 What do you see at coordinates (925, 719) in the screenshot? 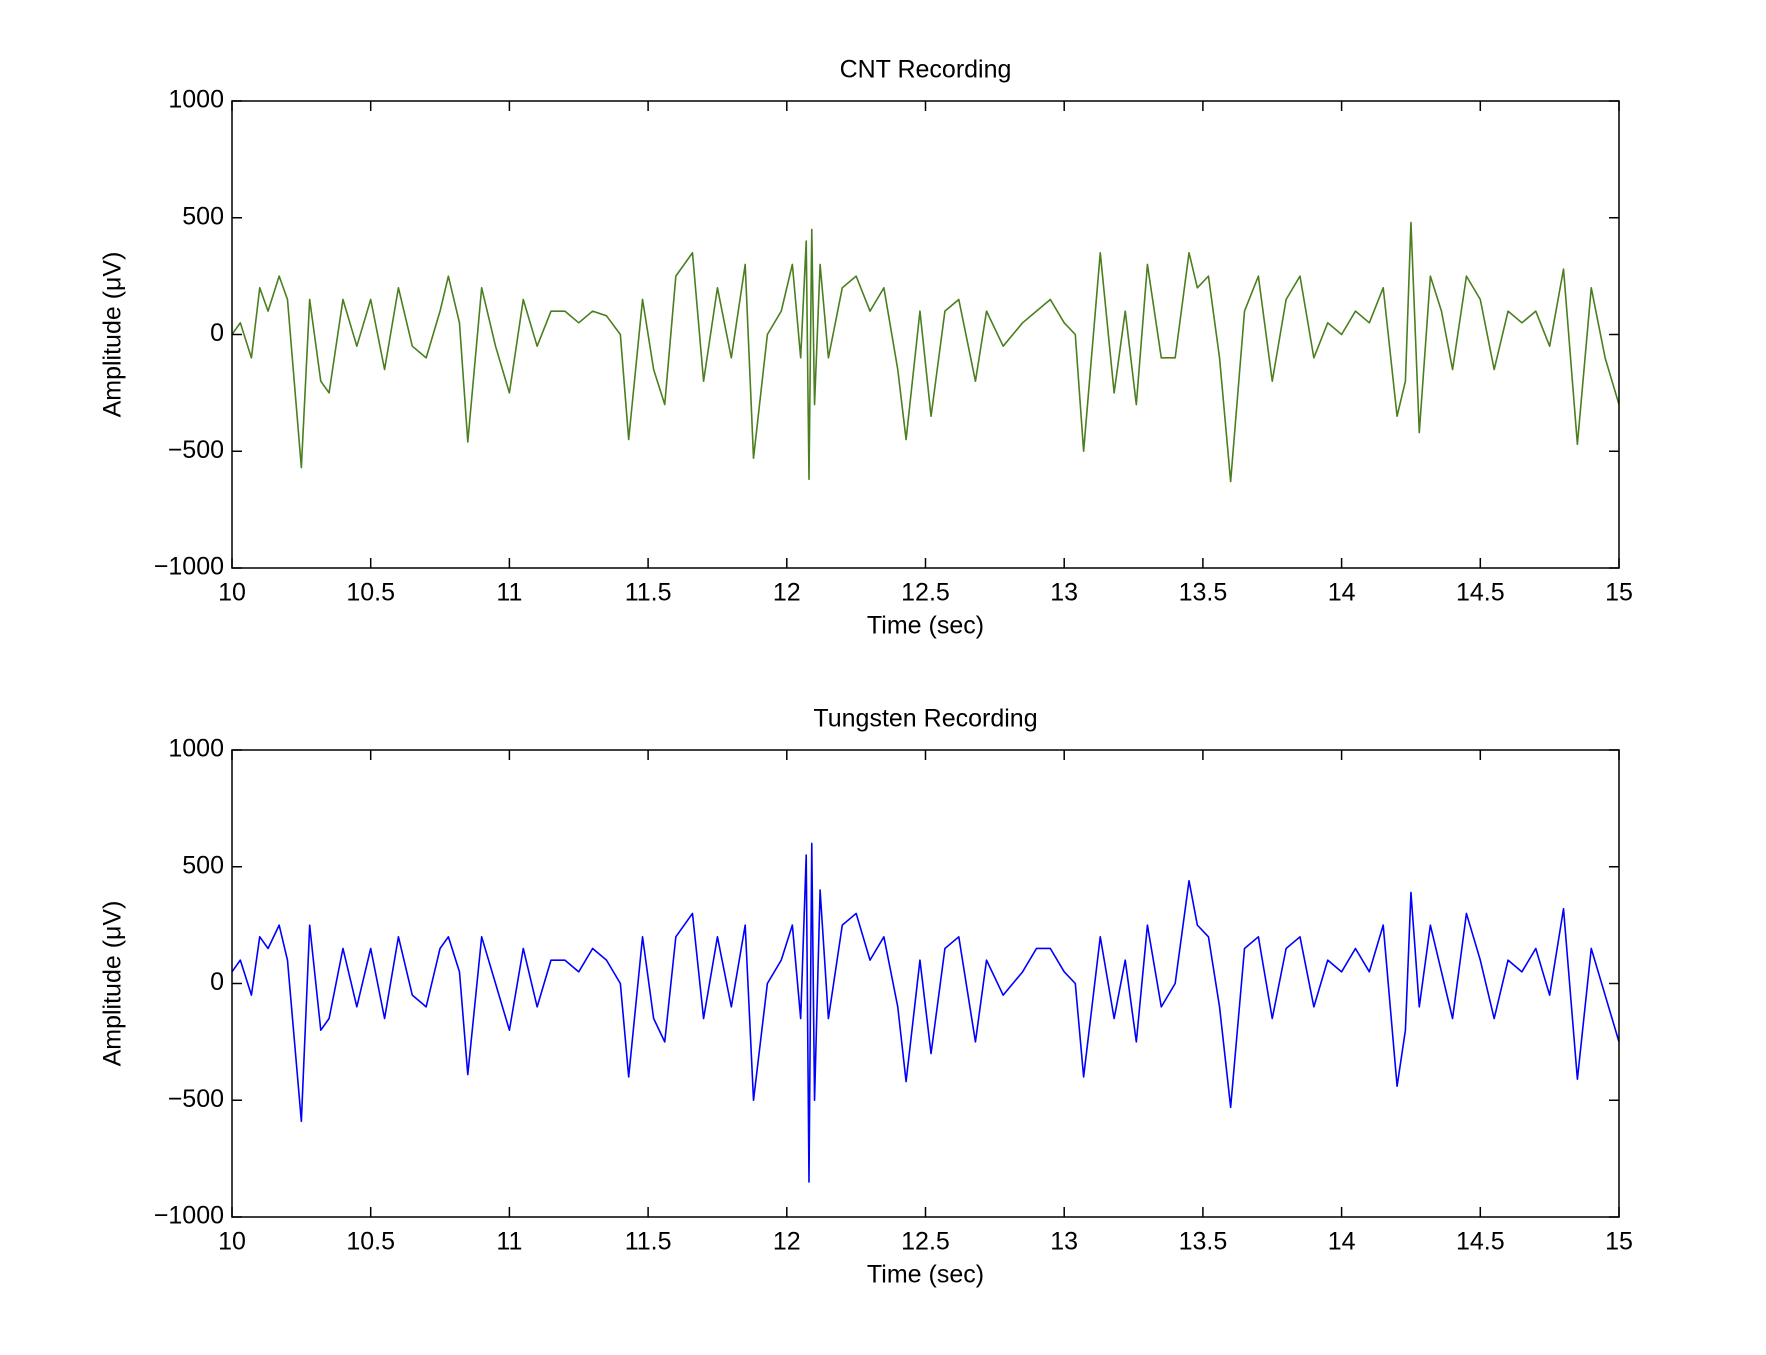
I see `chart-title: Tungsten Recording` at bounding box center [925, 719].